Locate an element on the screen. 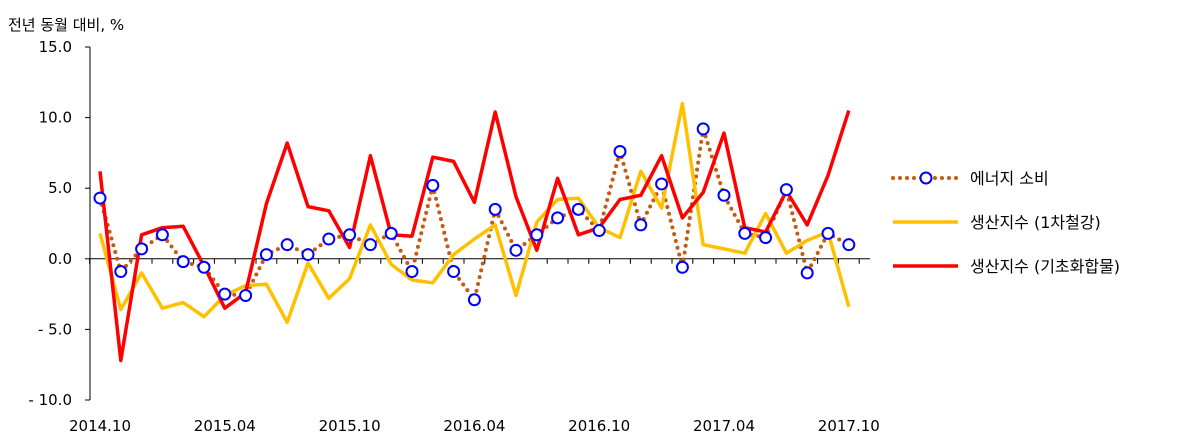 The image size is (1200, 443). x-tick-label: 2017.04 is located at coordinates (724, 426).